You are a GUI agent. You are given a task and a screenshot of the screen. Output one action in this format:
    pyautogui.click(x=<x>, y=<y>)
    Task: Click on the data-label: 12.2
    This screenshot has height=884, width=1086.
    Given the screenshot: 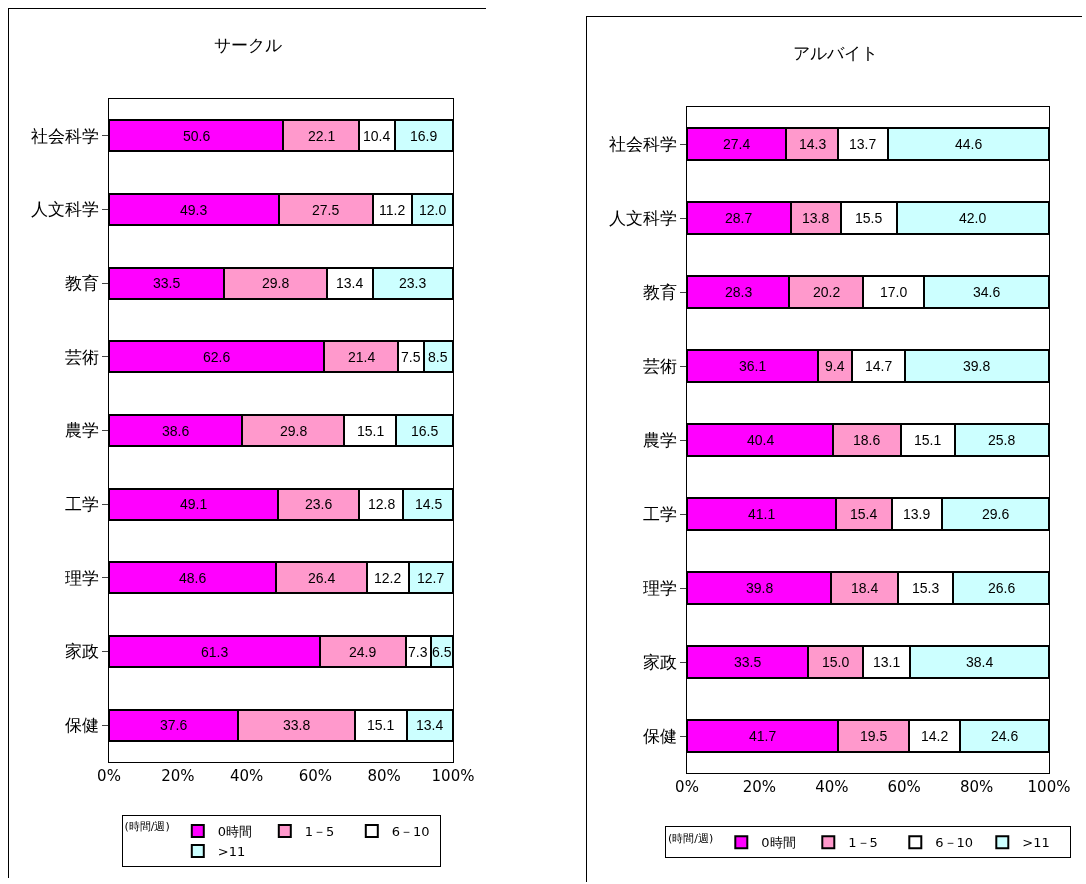 What is the action you would take?
    pyautogui.click(x=388, y=578)
    